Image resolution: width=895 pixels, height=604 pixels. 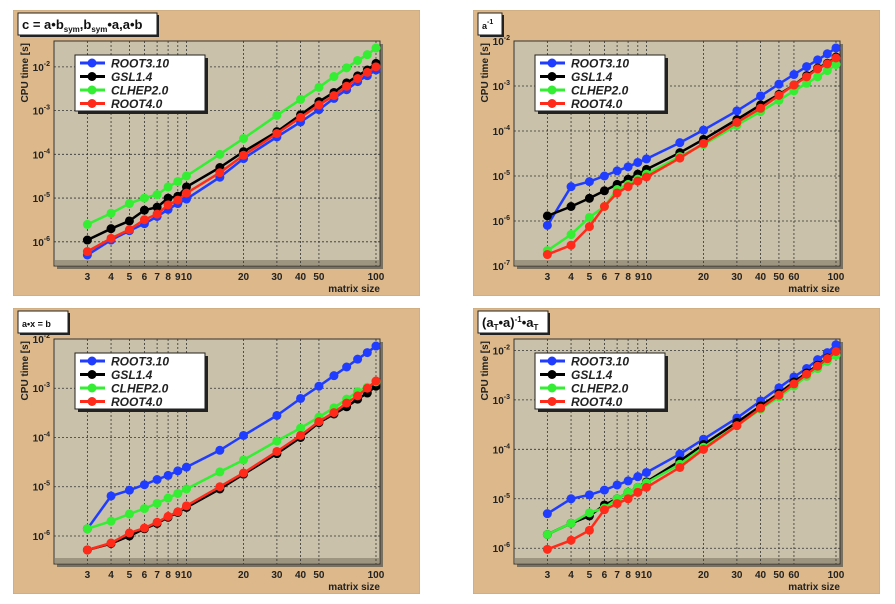 I want to click on title-part: T, so click(x=535, y=327).